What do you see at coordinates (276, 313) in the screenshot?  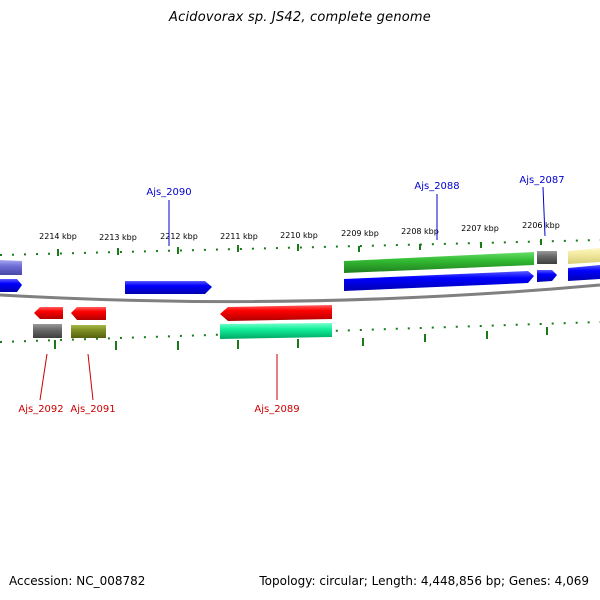 I see `gene-arrow-ajs-2089` at bounding box center [276, 313].